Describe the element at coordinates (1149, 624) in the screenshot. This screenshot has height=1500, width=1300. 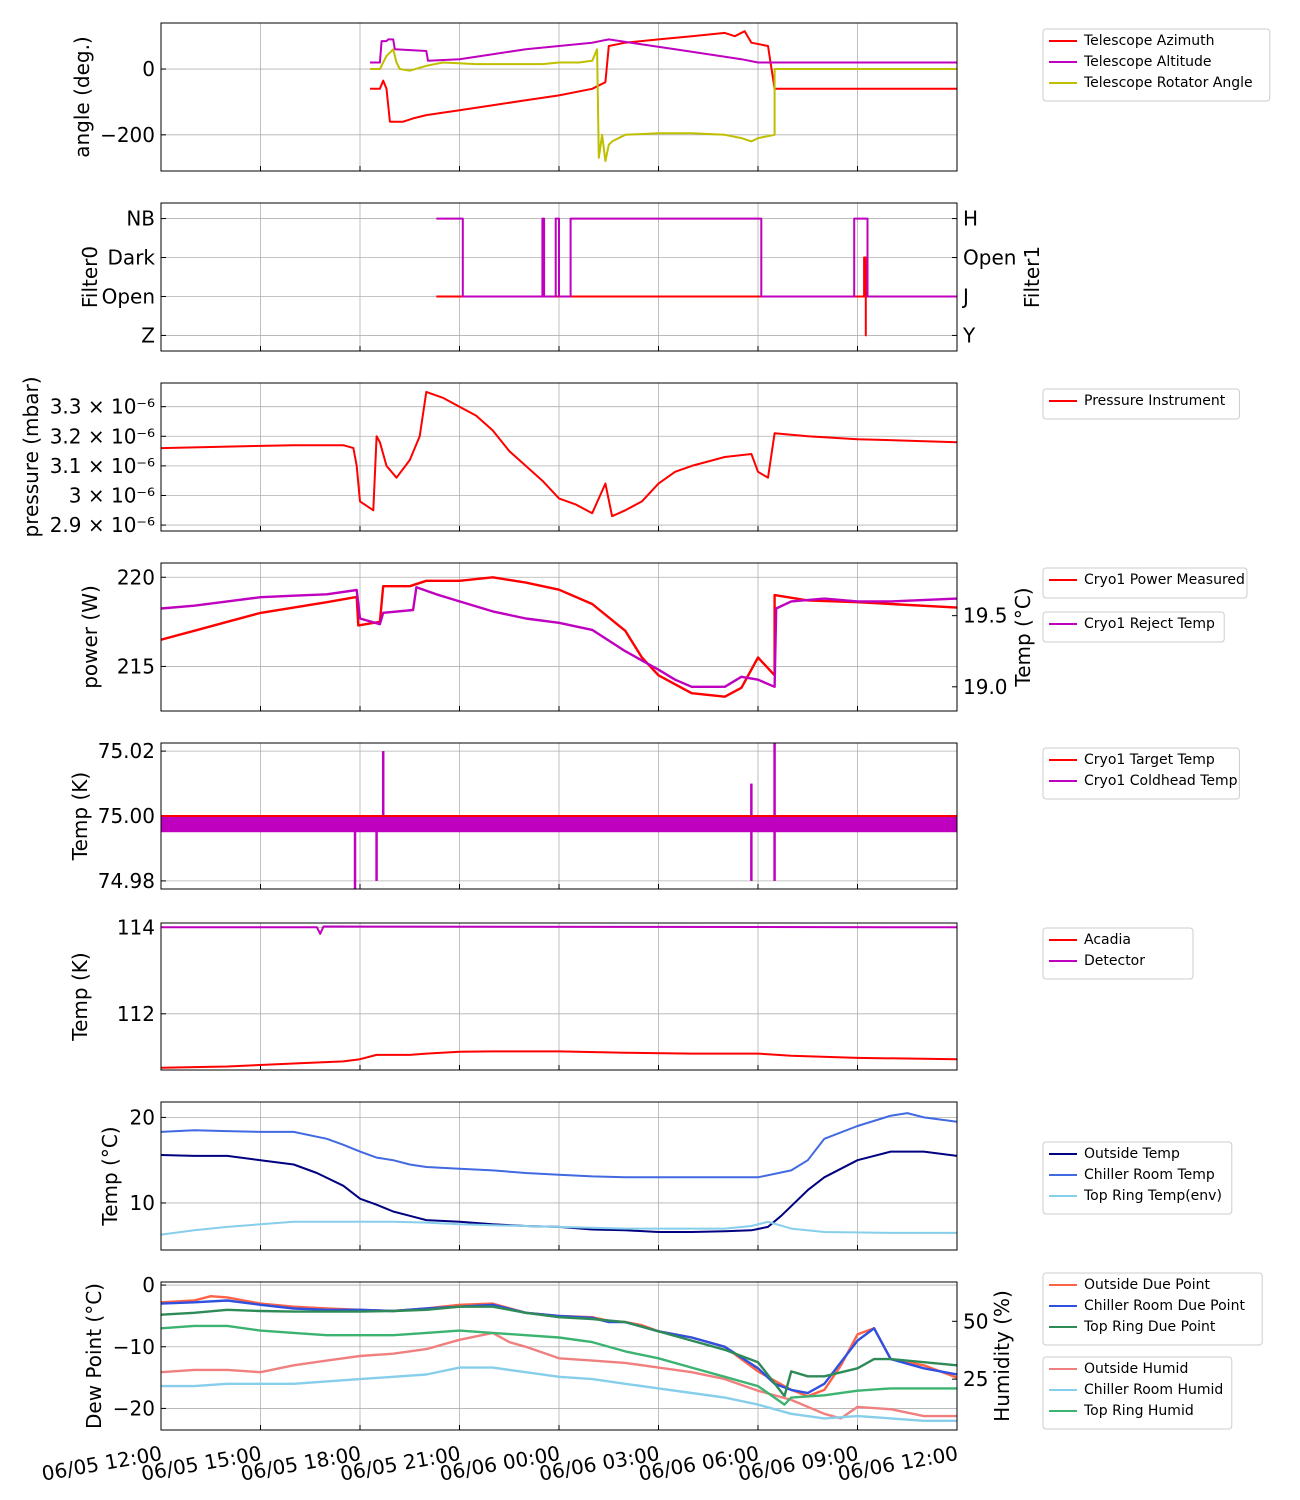
I see `legend-label: Cryo1 Reject Temp` at that location.